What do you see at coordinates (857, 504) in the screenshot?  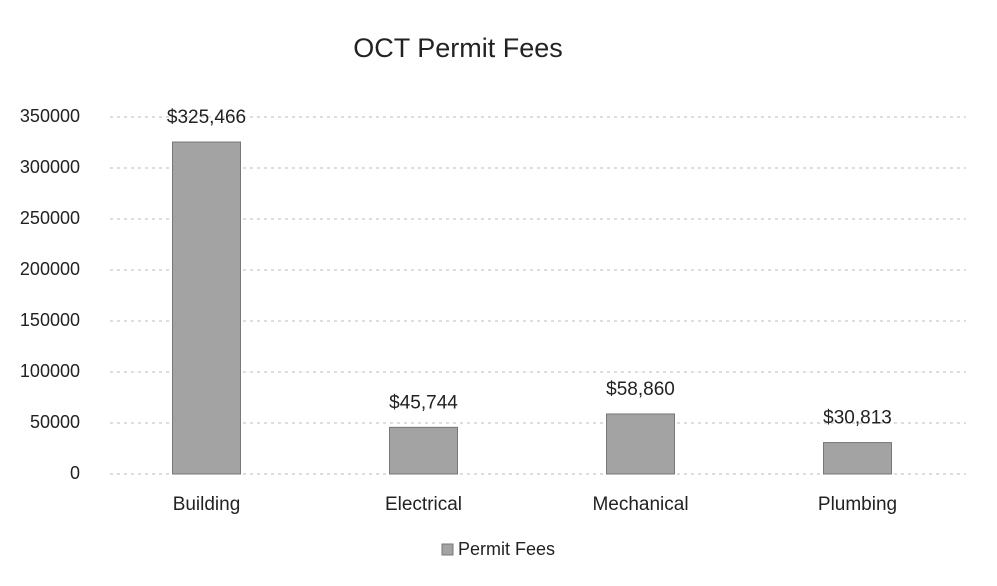 I see `x-tick-label: Plumbing` at bounding box center [857, 504].